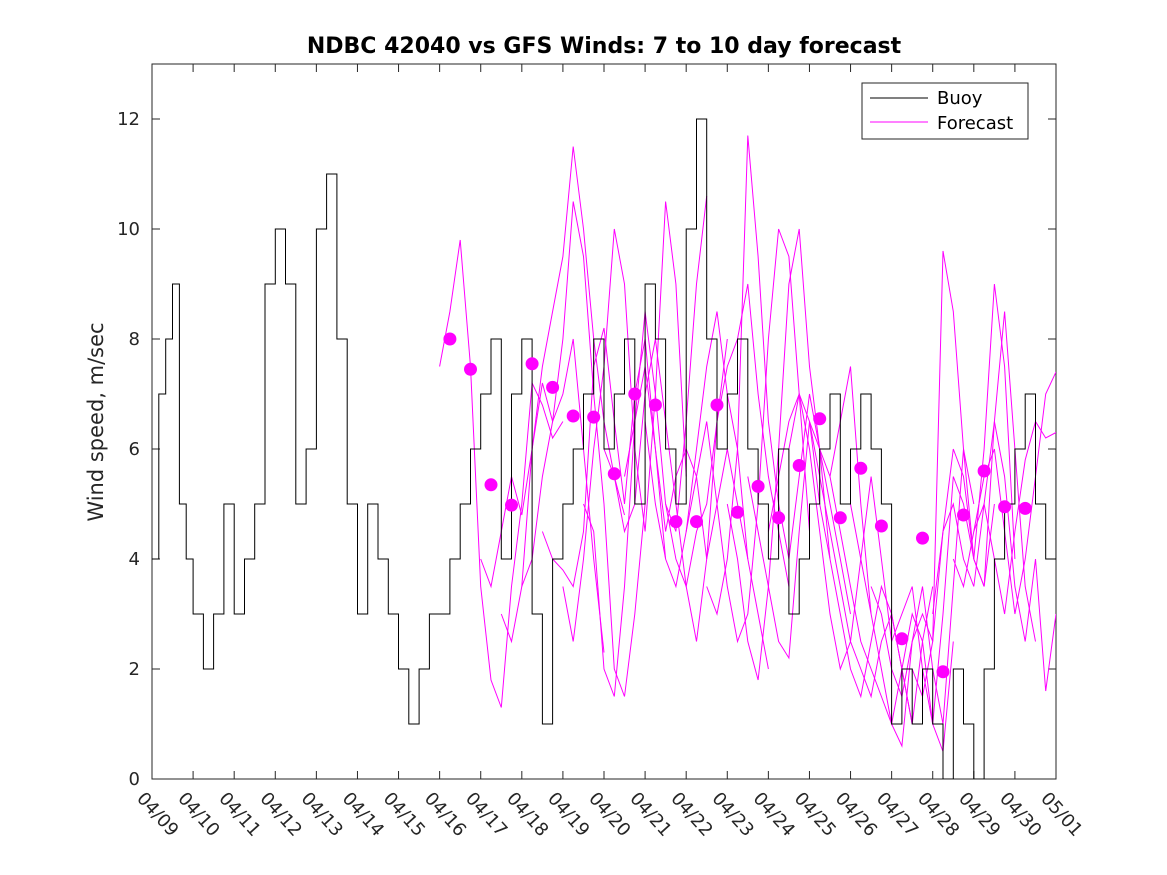  Describe the element at coordinates (322, 814) in the screenshot. I see `x-tick-label: 04/13` at that location.